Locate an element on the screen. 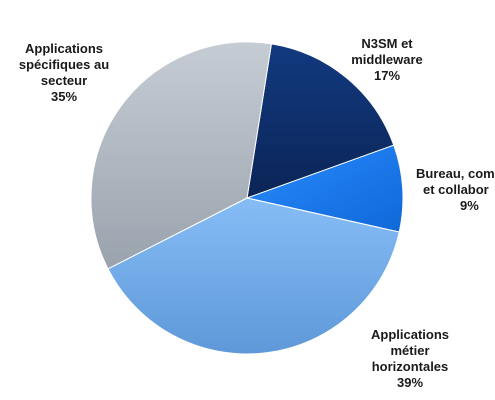 This screenshot has width=495, height=400. slice-bureau is located at coordinates (324, 188).